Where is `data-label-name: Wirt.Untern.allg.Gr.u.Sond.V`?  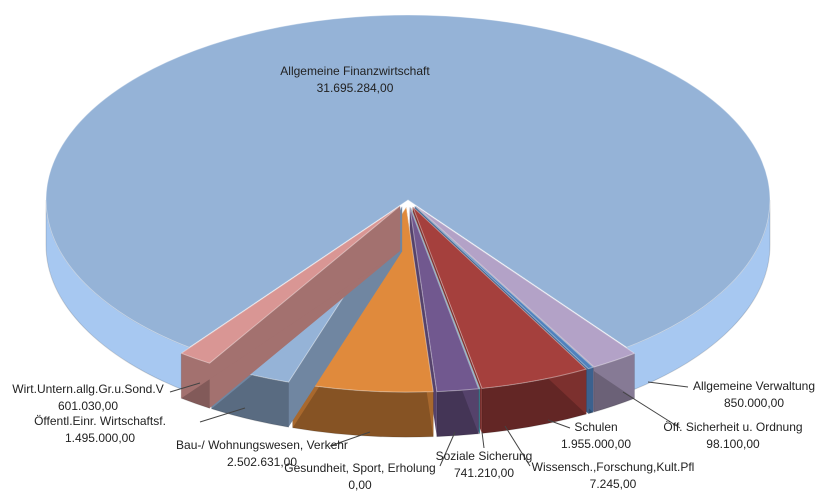
data-label-name: Wirt.Untern.allg.Gr.u.Sond.V is located at coordinates (87, 389).